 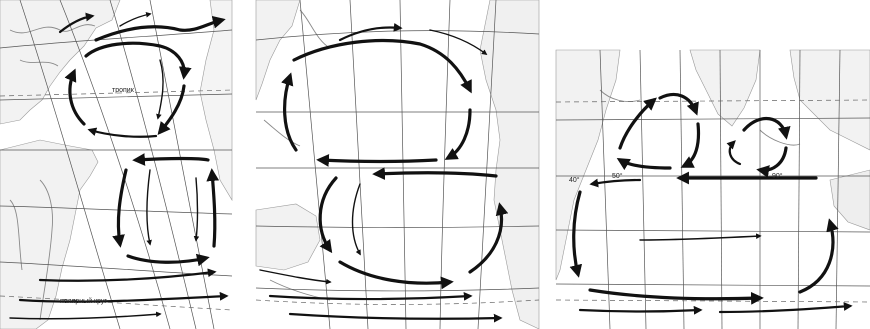 What do you see at coordinates (588, 165) in the screenshot?
I see `africa-land` at bounding box center [588, 165].